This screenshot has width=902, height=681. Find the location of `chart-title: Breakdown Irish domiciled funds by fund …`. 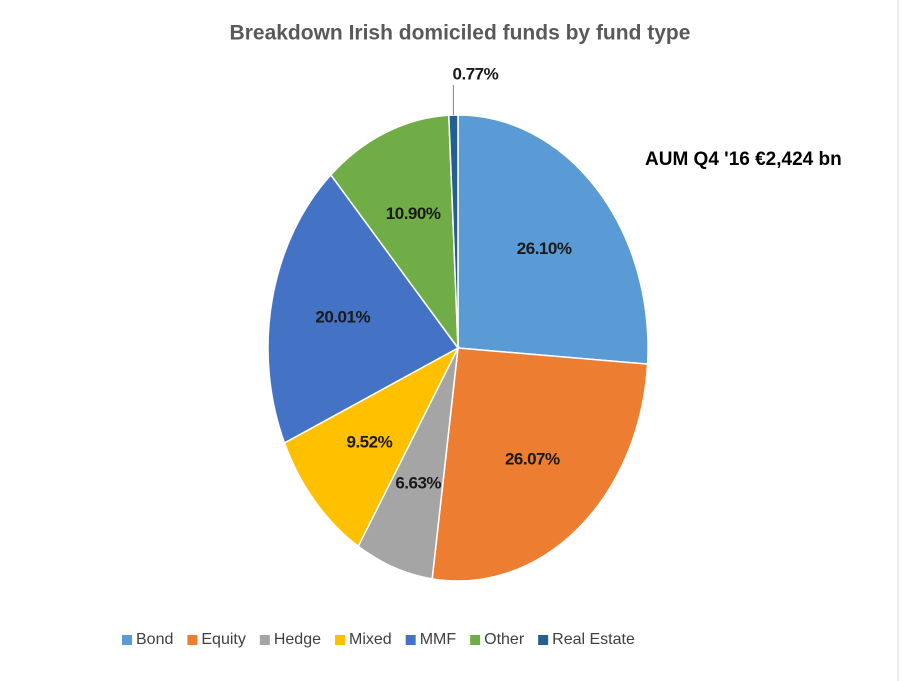

chart-title: Breakdown Irish domiciled funds by fund … is located at coordinates (460, 33).